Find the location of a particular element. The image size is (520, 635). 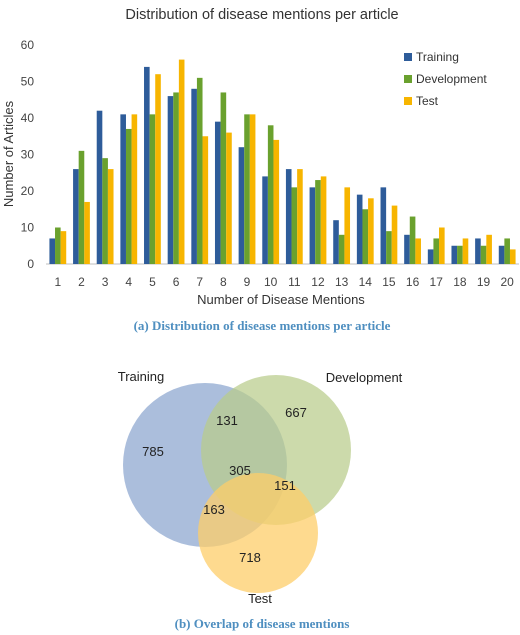

venn-set-label-development: Development is located at coordinates (364, 377).